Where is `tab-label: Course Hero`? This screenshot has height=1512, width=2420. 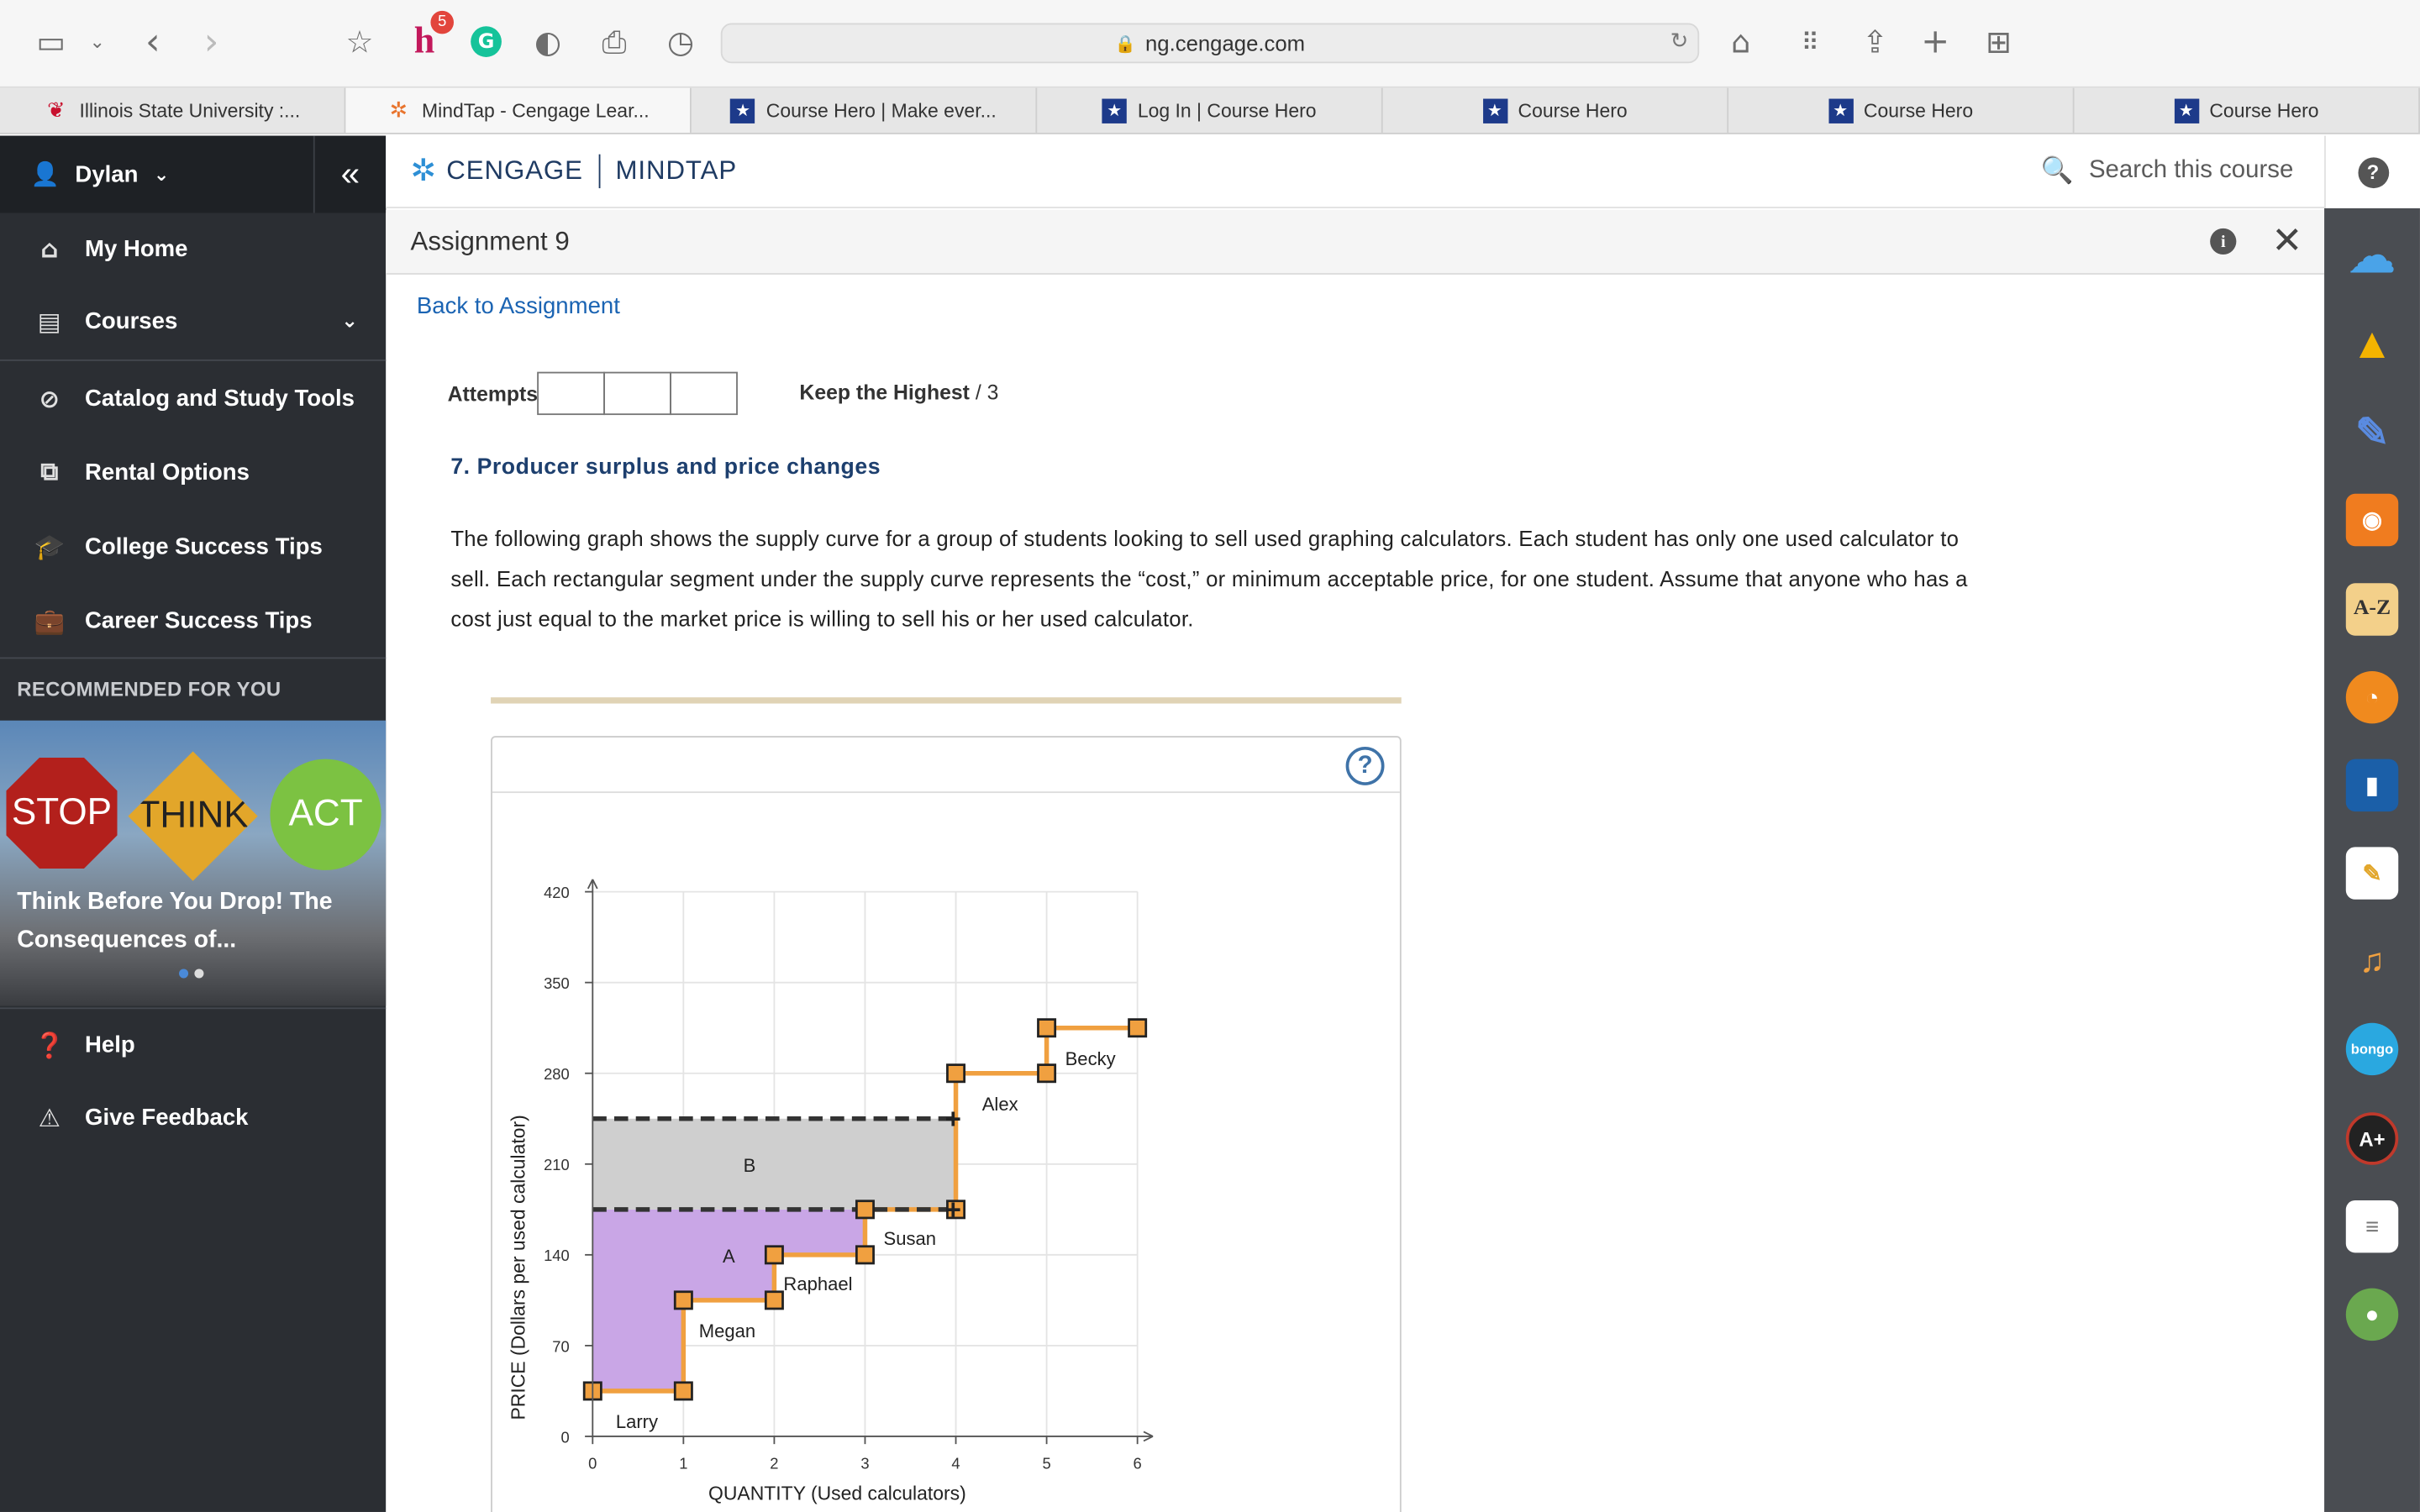
tab-label: Course Hero is located at coordinates (1573, 110).